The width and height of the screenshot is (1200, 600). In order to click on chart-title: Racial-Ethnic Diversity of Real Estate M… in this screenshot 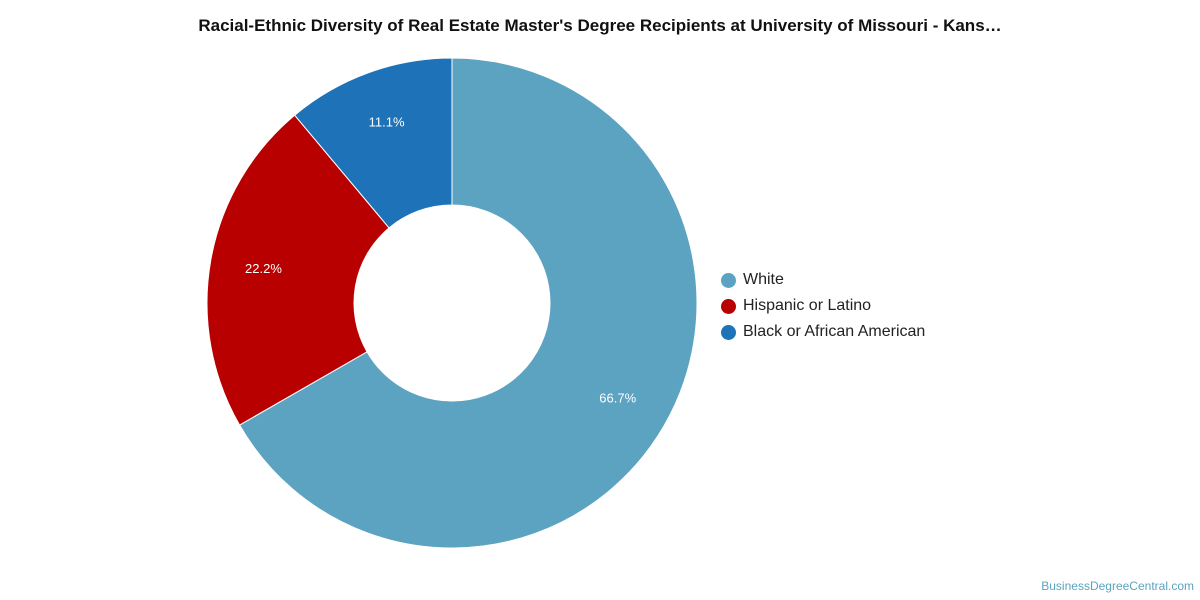, I will do `click(600, 25)`.